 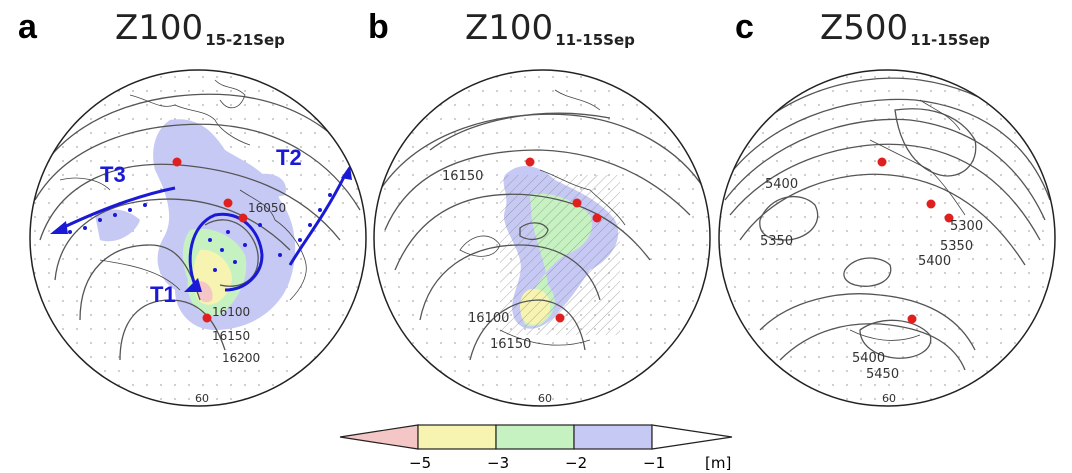 What do you see at coordinates (241, 358) in the screenshot?
I see `contour-label-a-4: 16200` at bounding box center [241, 358].